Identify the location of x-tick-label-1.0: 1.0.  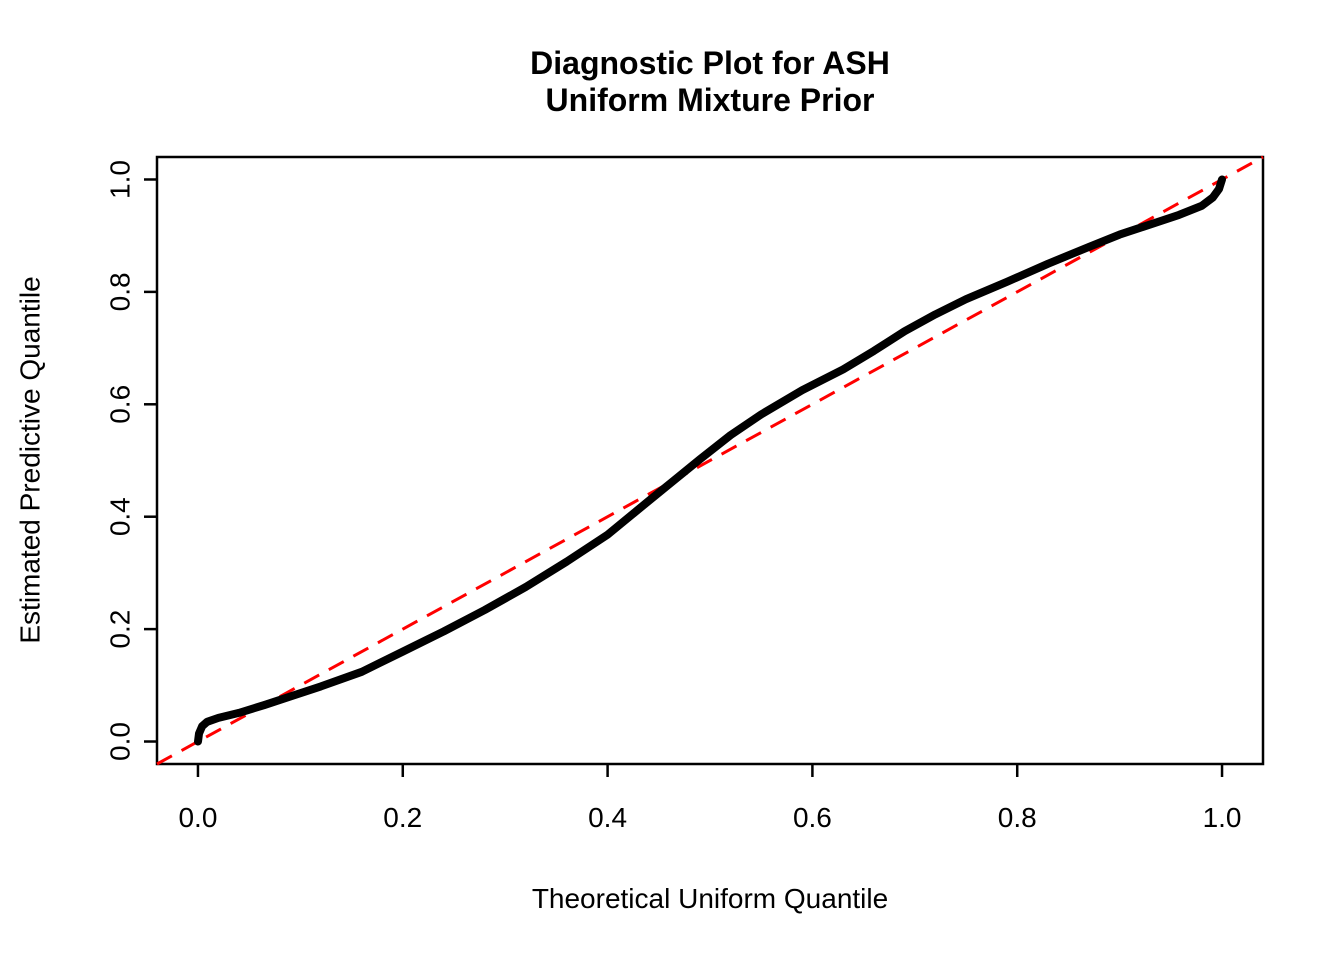
(1222, 817).